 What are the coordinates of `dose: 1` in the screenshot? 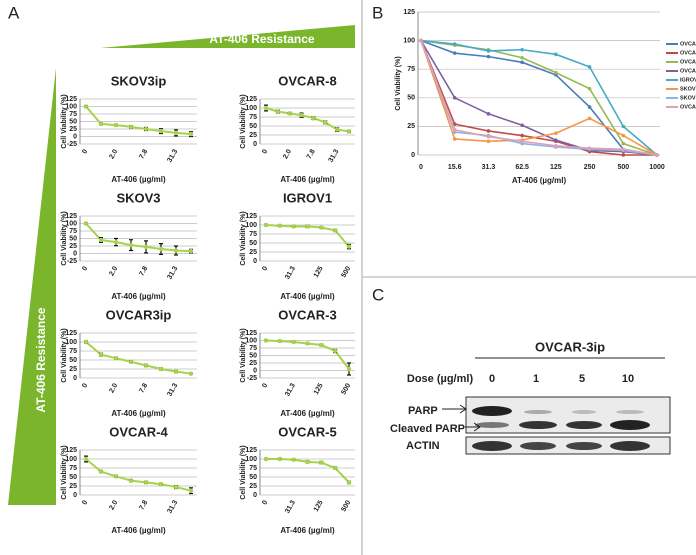 It's located at (536, 379).